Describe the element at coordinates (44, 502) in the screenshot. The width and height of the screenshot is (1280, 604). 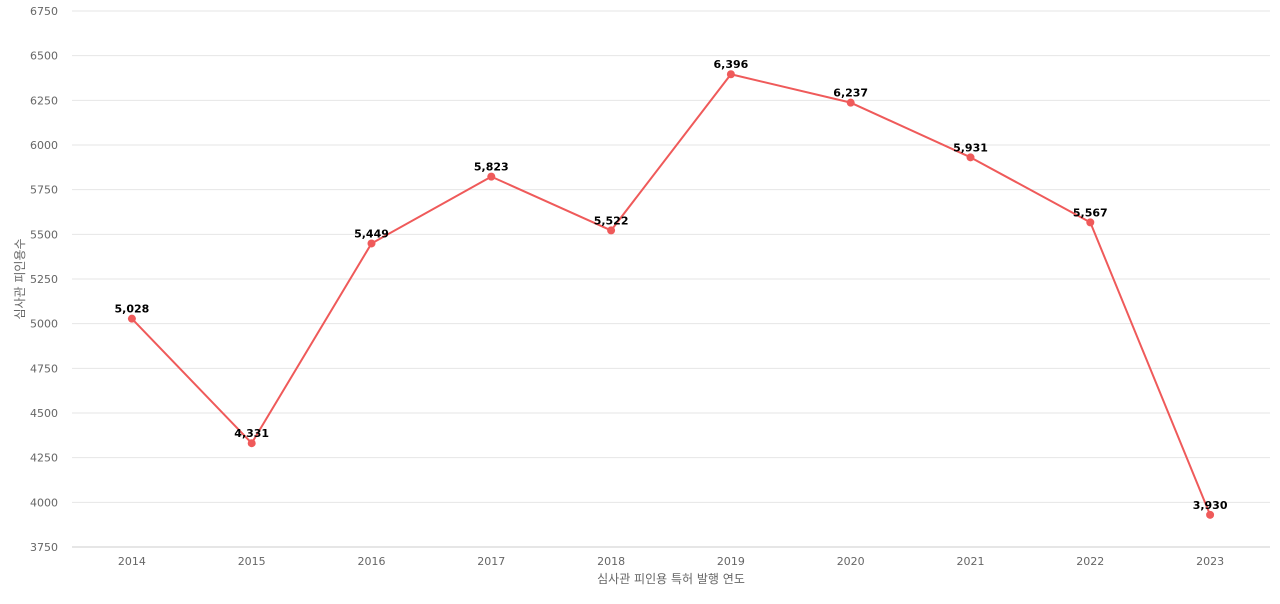
I see `y-tick-label: 4000` at that location.